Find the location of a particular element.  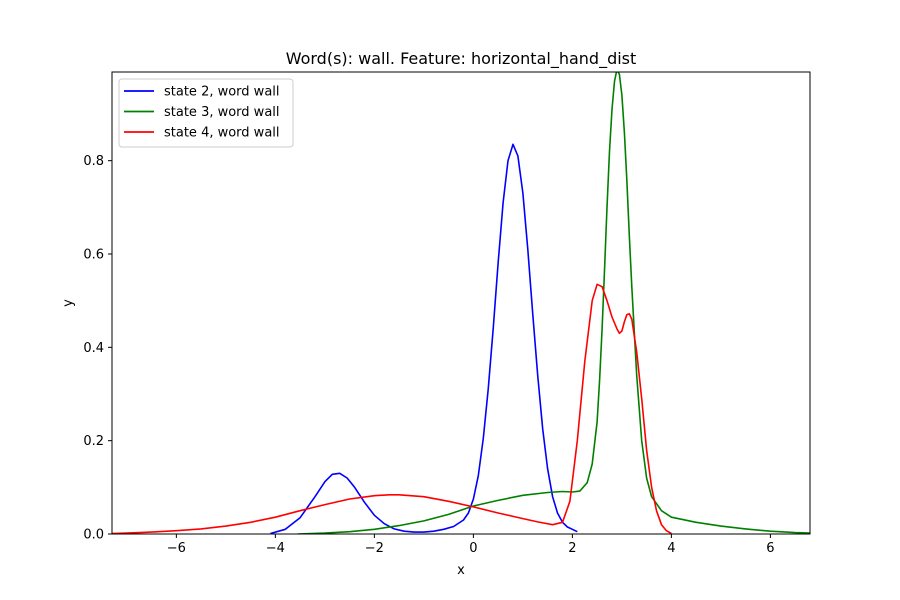

x-tick-label: −4 is located at coordinates (275, 548).